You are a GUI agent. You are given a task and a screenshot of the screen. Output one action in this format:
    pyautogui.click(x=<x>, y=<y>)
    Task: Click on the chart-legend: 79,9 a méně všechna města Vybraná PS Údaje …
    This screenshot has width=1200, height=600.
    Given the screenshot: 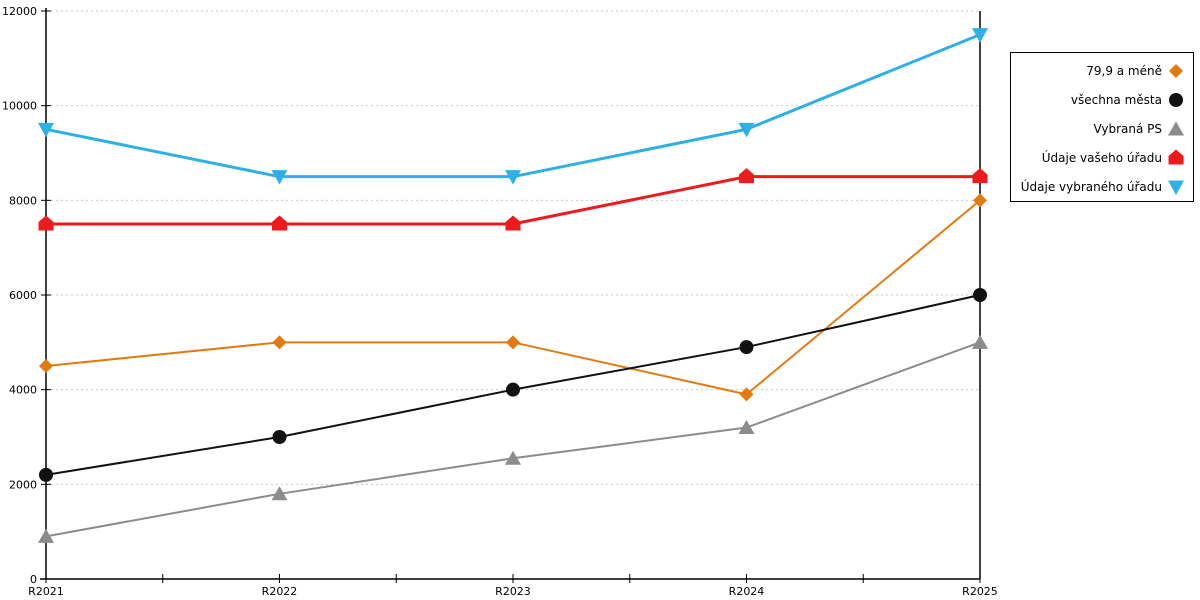 What is the action you would take?
    pyautogui.click(x=1102, y=127)
    